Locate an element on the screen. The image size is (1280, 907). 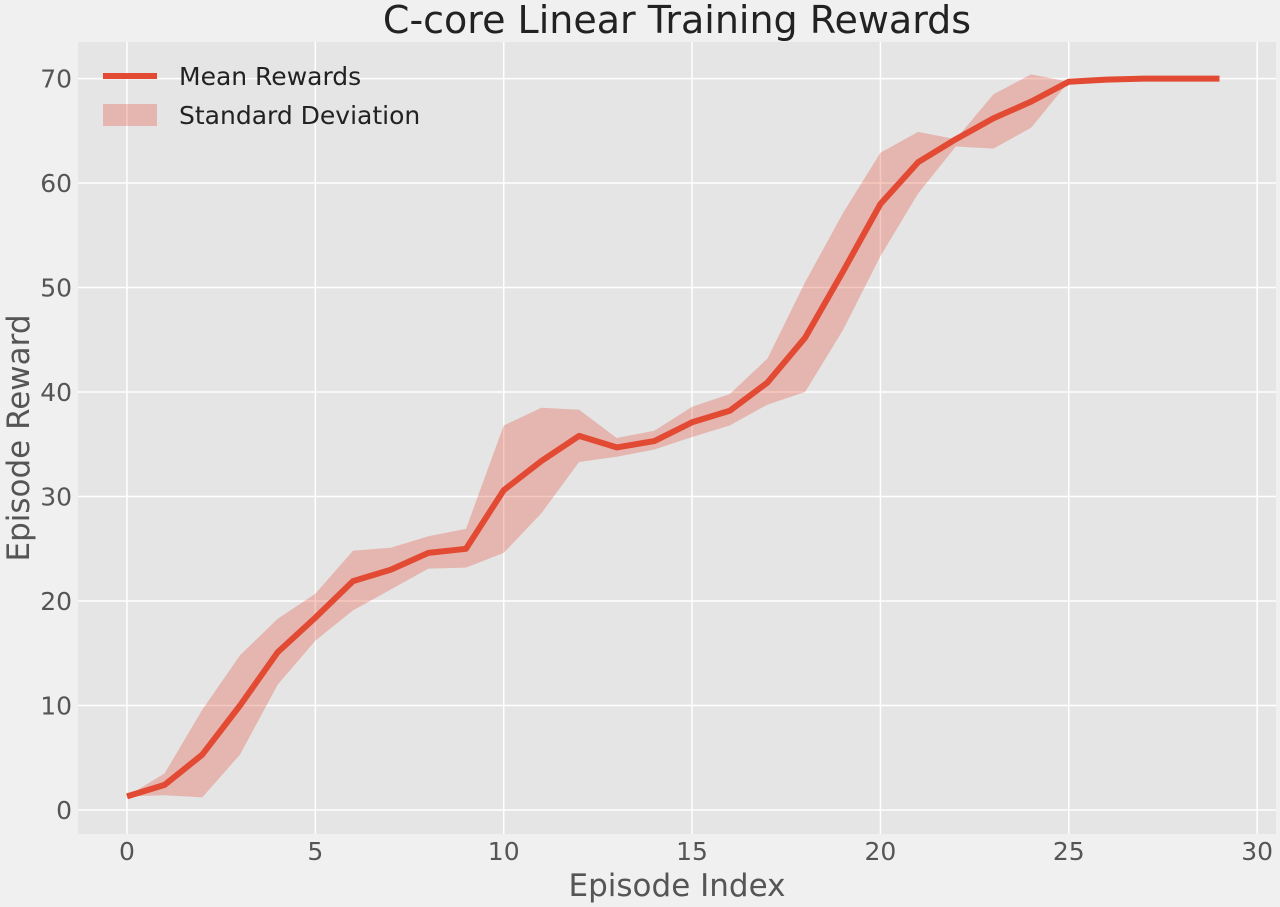
x-tick-label: 30 is located at coordinates (1257, 851).